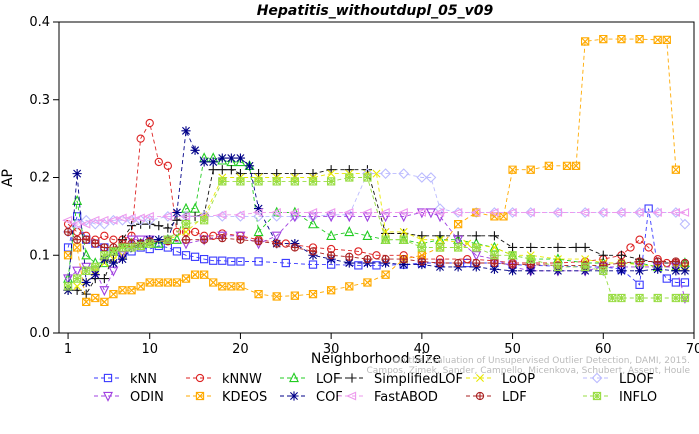  Describe the element at coordinates (630, 247) in the screenshot. I see `data-point-knnw` at that location.